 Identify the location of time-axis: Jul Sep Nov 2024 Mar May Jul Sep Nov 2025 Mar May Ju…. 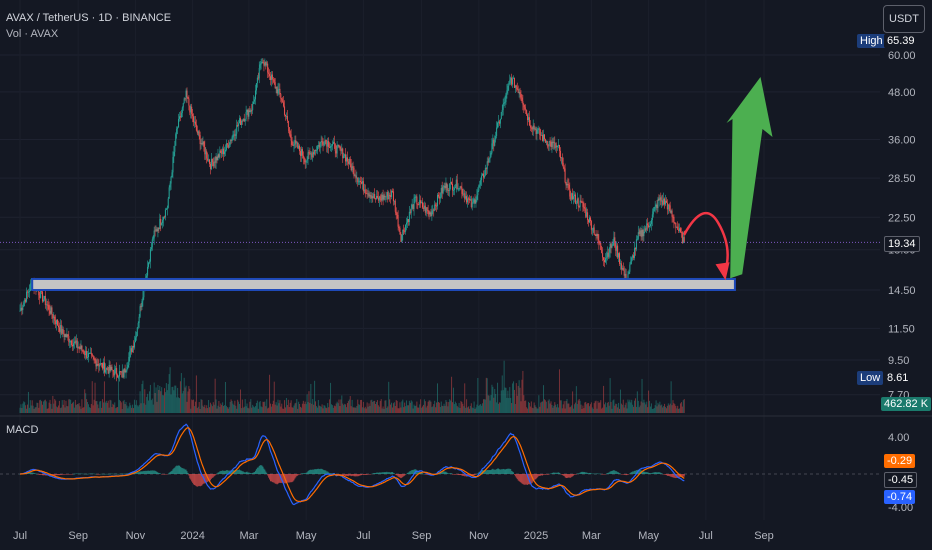
(393, 536).